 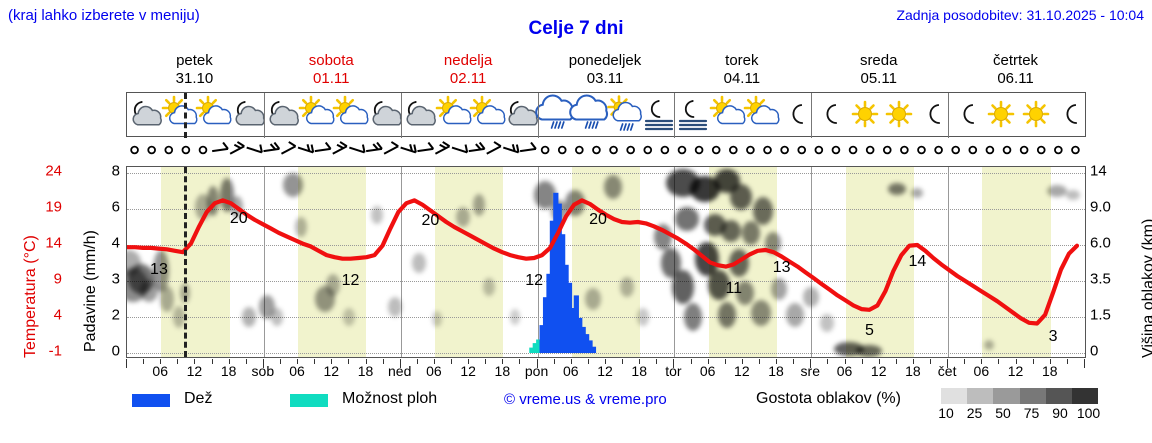 I want to click on x-tick-label-12: 06, so click(x=570, y=371).